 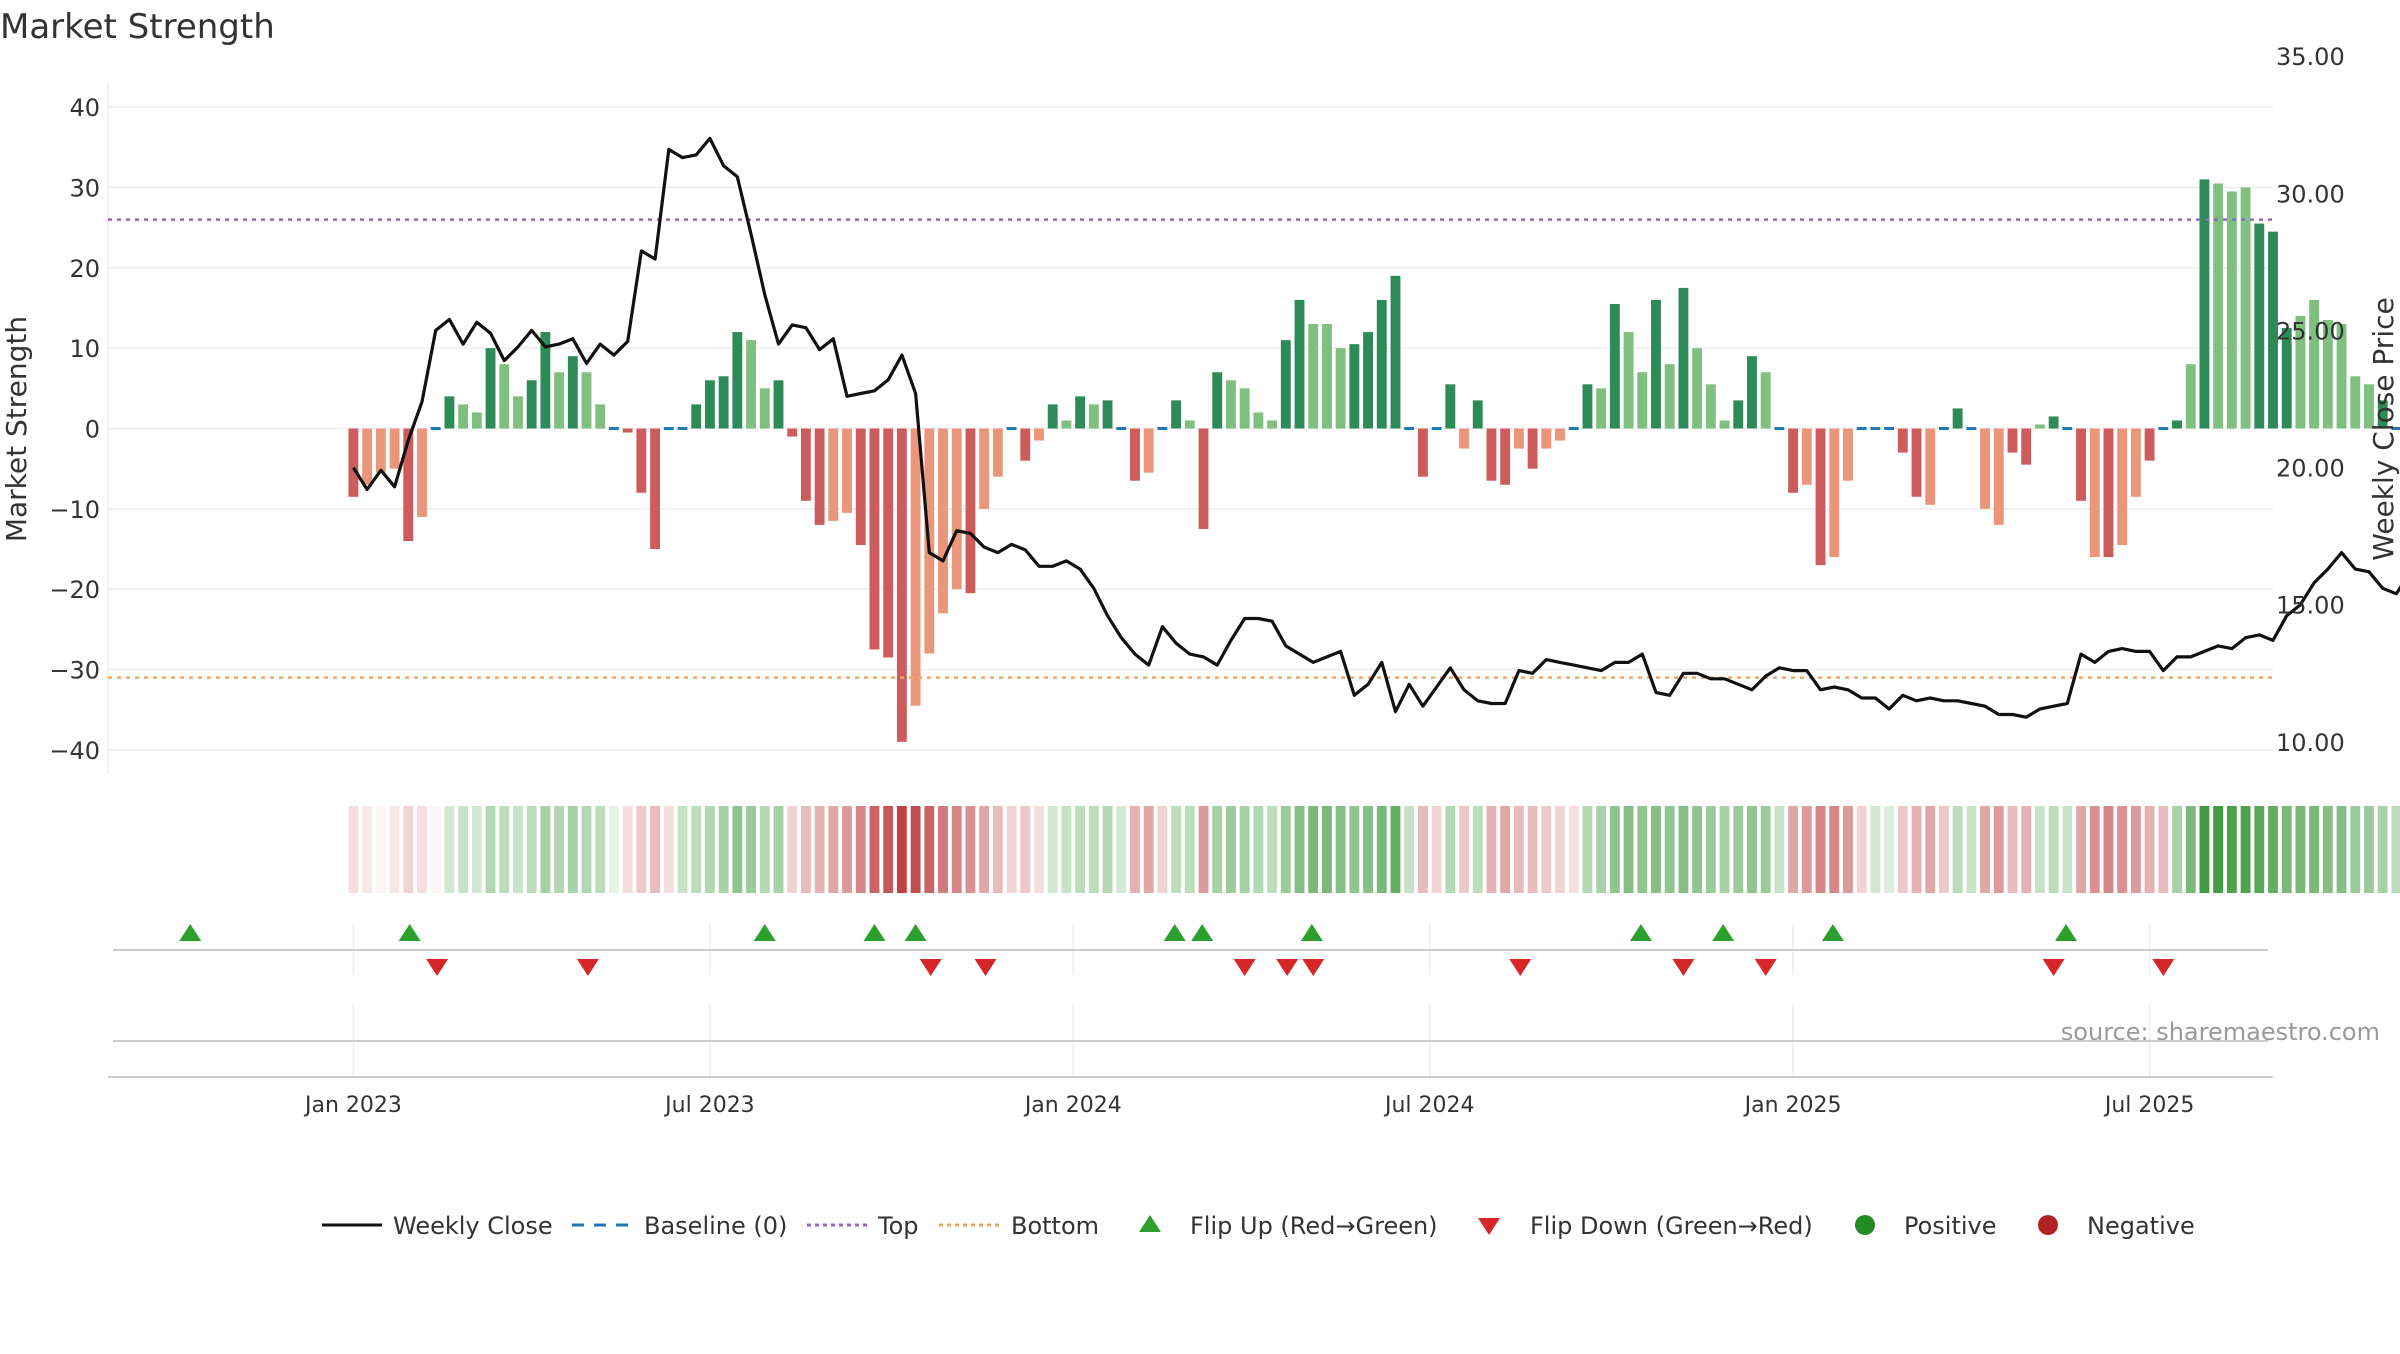 I want to click on legend-item: Flip Up (Red→Green), so click(x=1288, y=1226).